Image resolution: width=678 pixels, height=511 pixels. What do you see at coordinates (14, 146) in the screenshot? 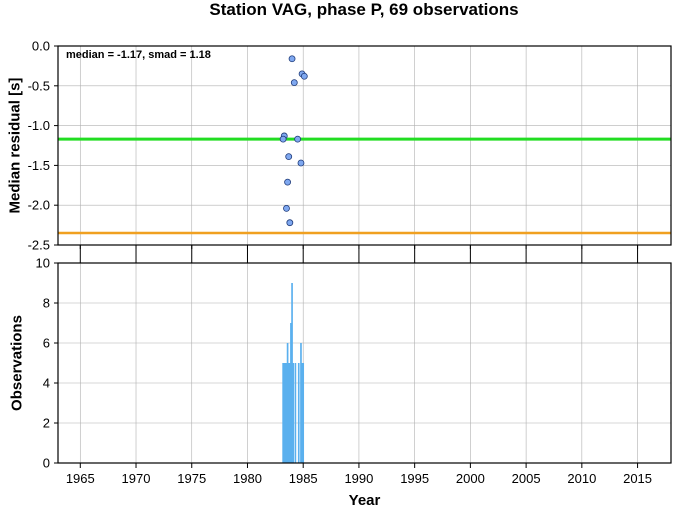
I see `residual-y-axis-label: Median residual [s]` at bounding box center [14, 146].